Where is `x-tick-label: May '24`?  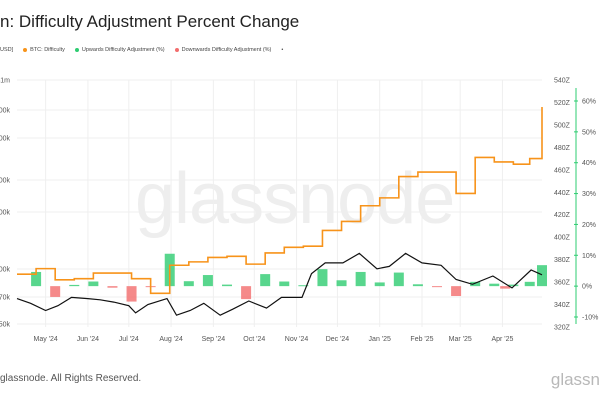 x-tick-label: May '24 is located at coordinates (45, 339).